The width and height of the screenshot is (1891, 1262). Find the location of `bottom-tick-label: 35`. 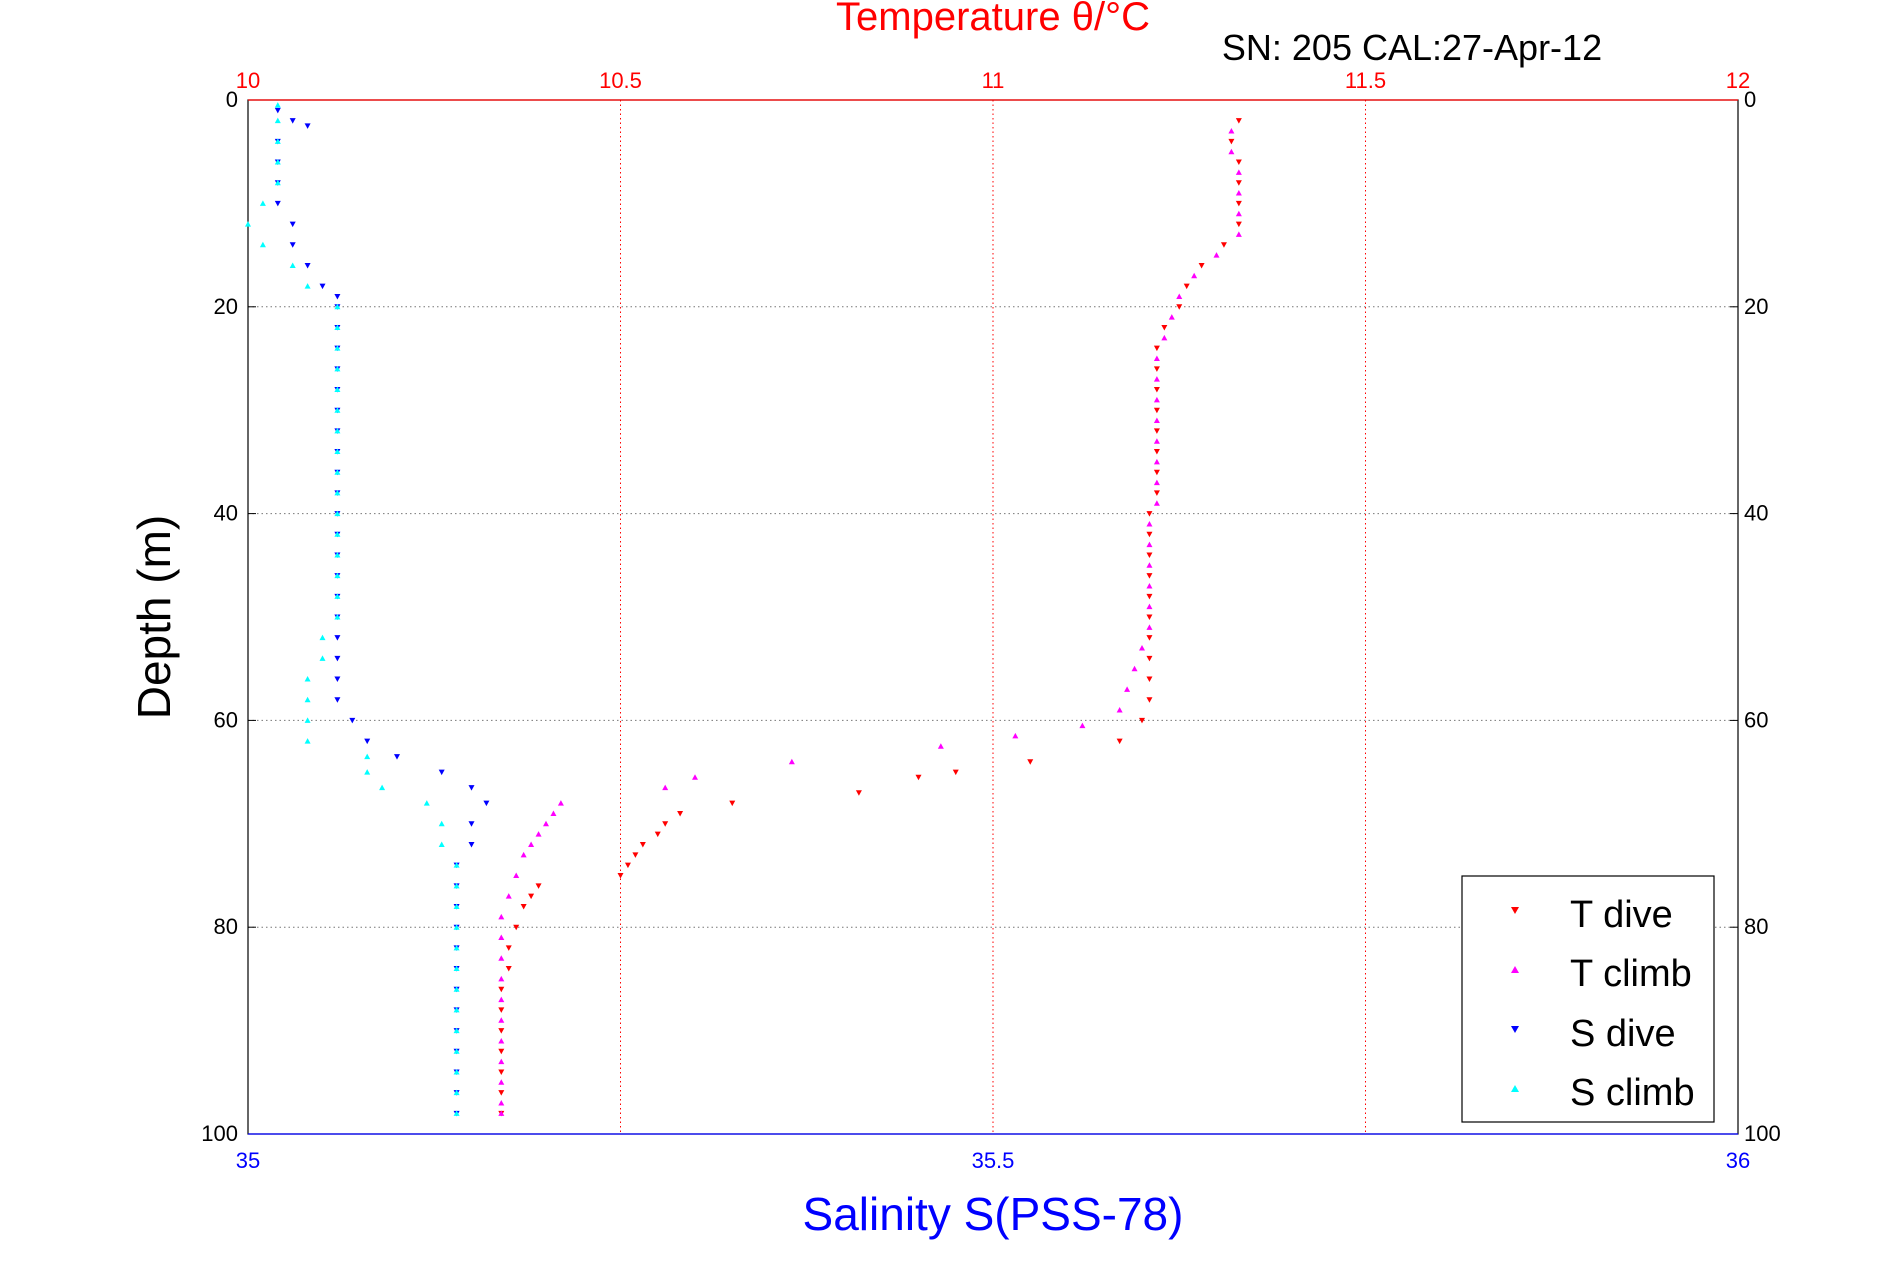

bottom-tick-label: 35 is located at coordinates (248, 1160).